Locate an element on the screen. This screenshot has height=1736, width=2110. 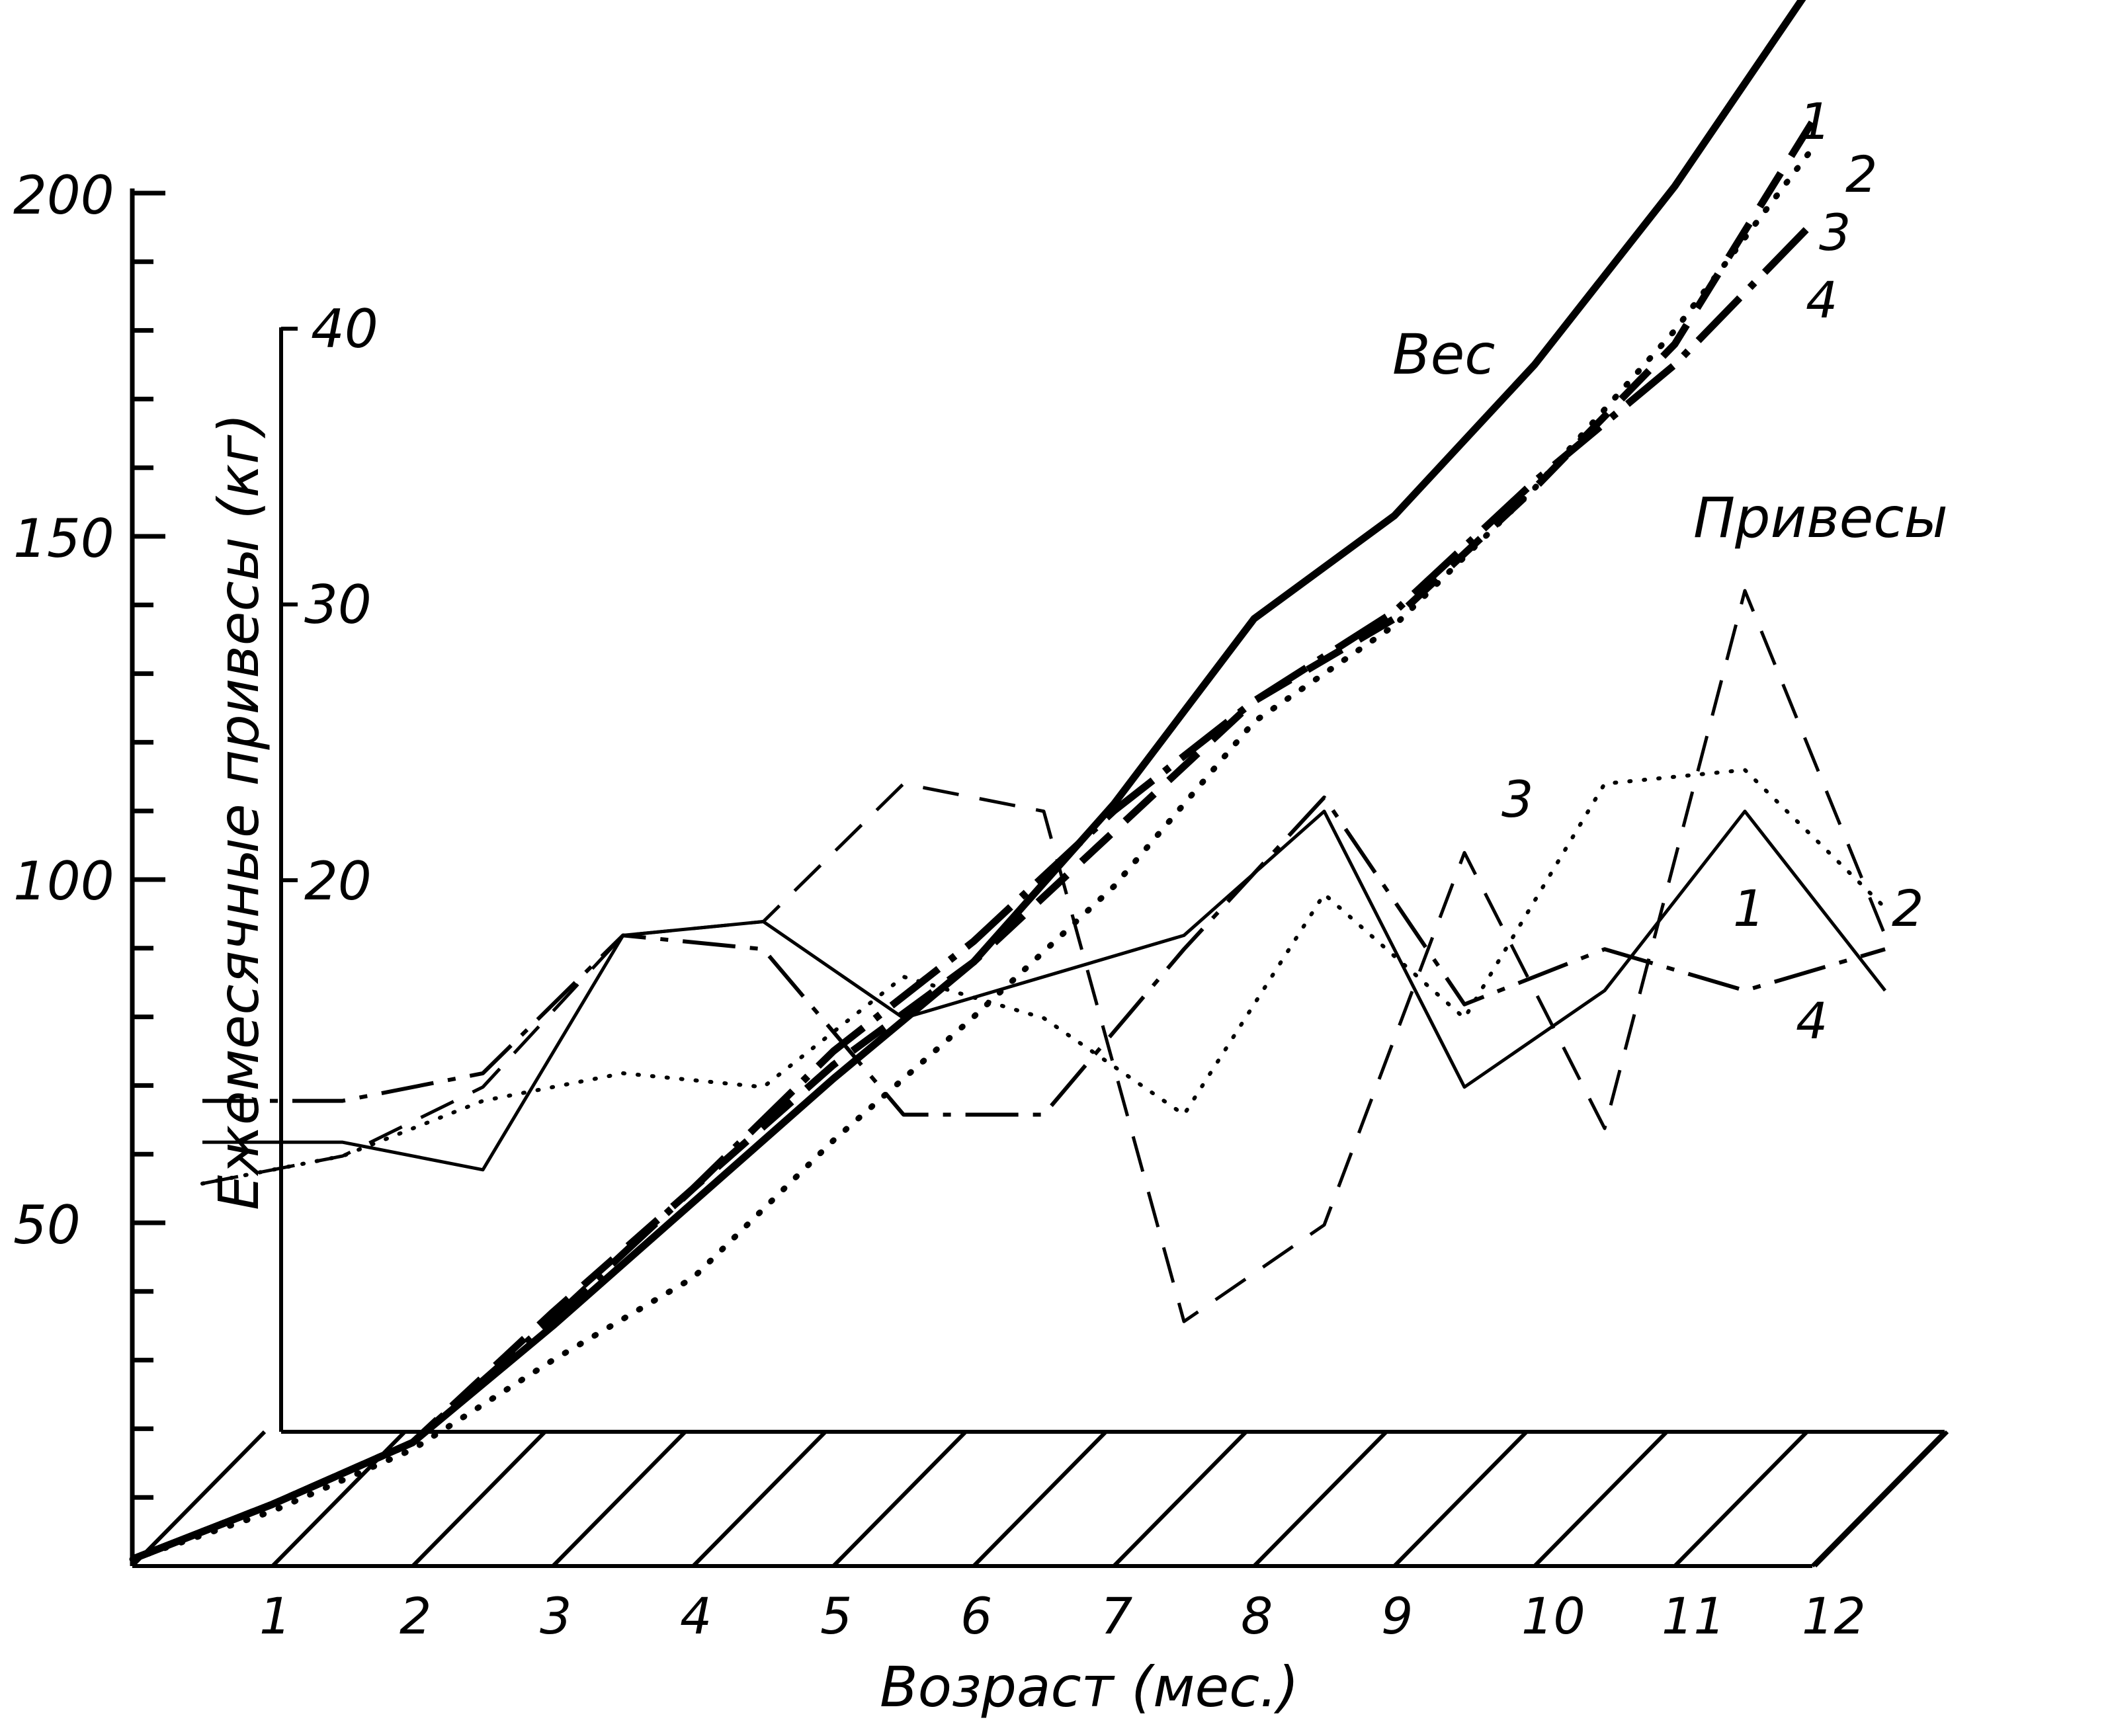
weight-tick-50: 50 is located at coordinates (47, 1225).